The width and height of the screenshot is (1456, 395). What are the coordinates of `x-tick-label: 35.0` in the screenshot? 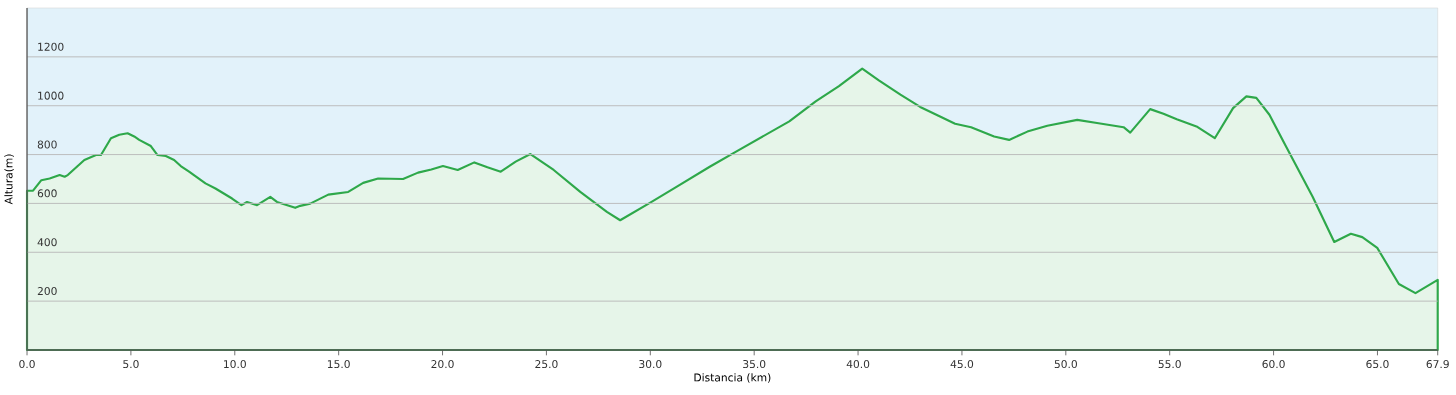 It's located at (754, 364).